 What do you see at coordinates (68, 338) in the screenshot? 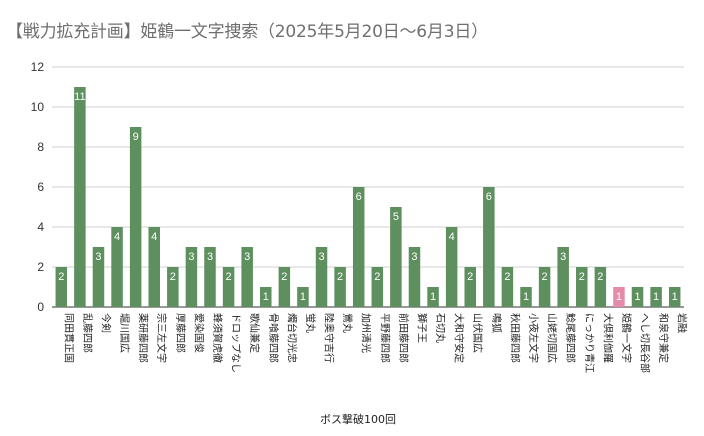
I see `x-tick-label: 同田貫正国` at bounding box center [68, 338].